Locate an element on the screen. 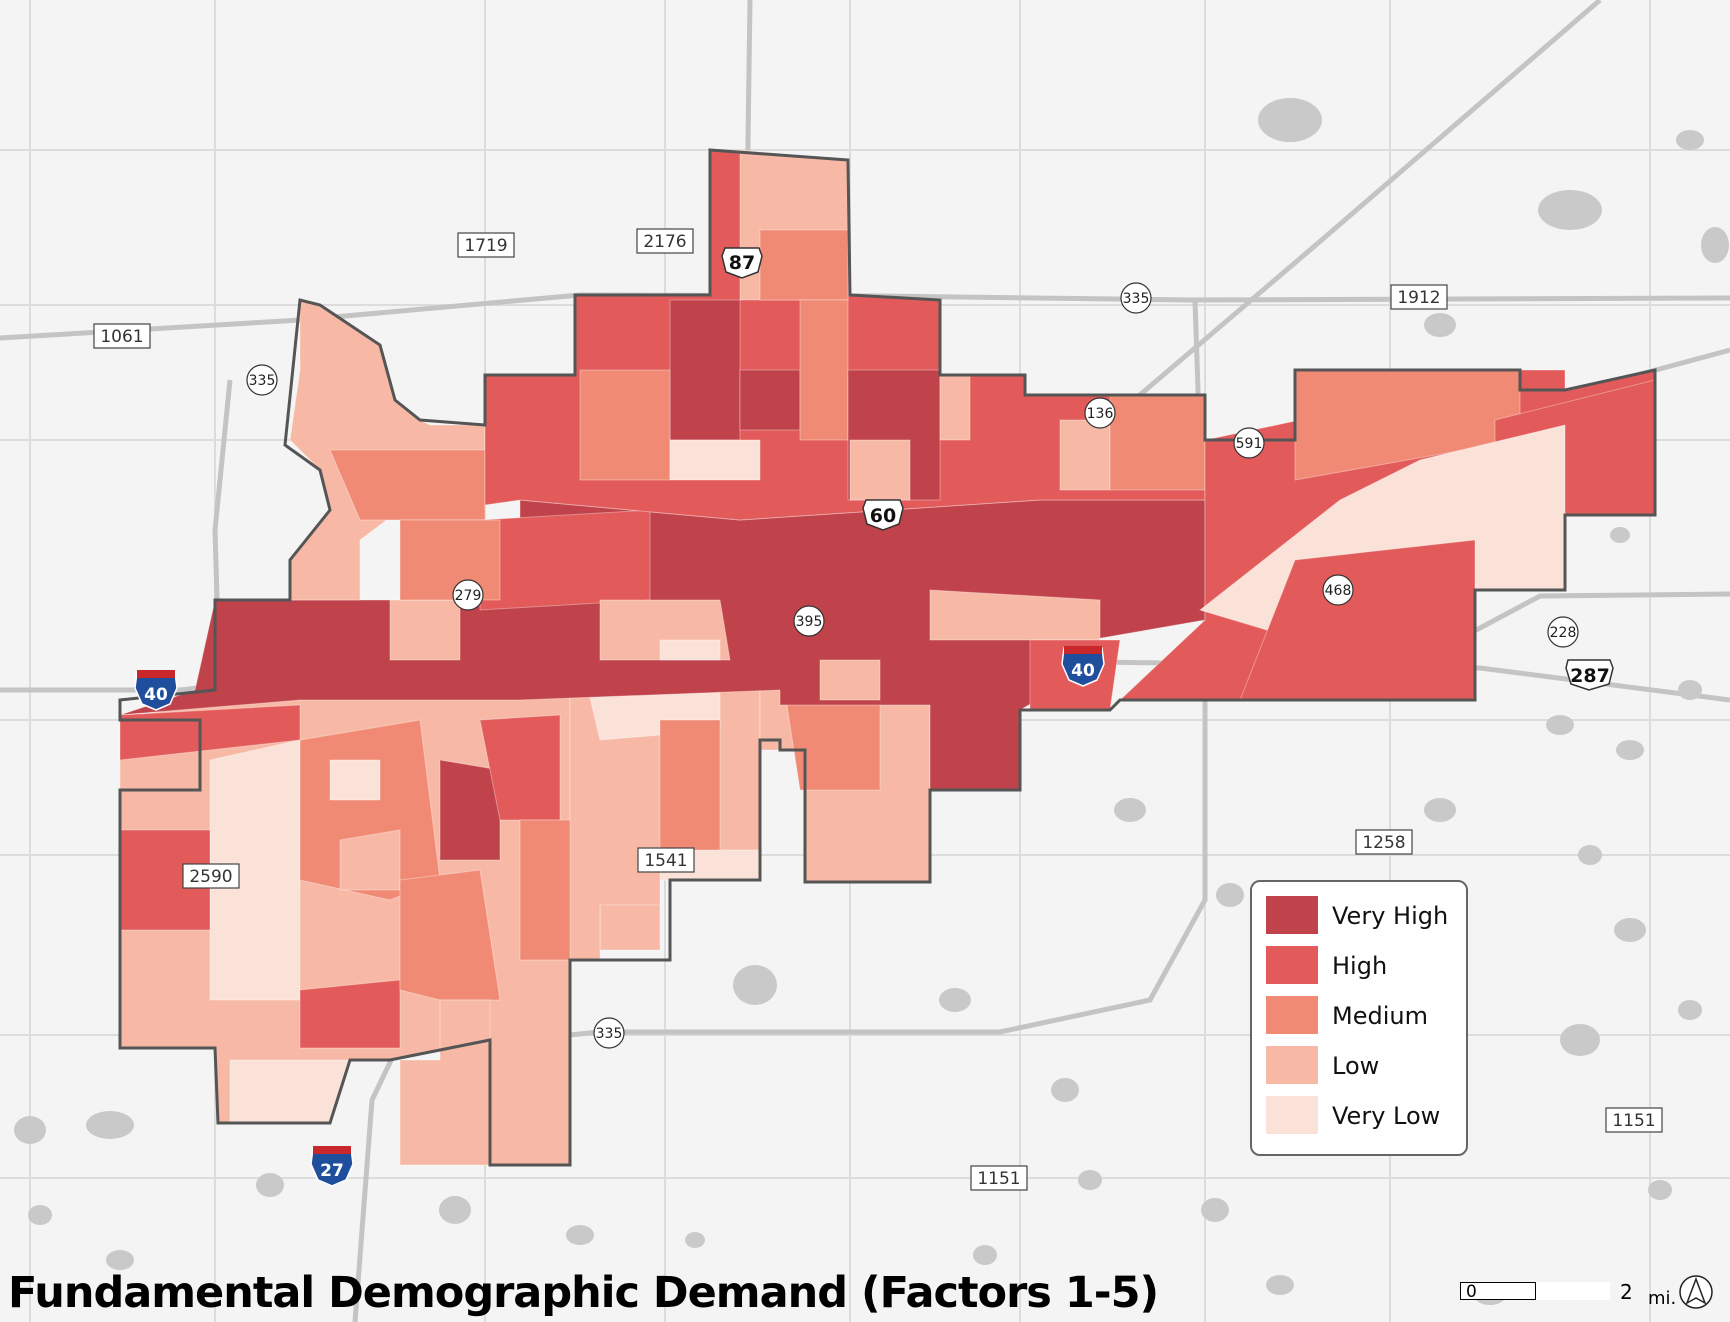 The width and height of the screenshot is (1730, 1322). road-label-1258: 1258 is located at coordinates (1383, 843).